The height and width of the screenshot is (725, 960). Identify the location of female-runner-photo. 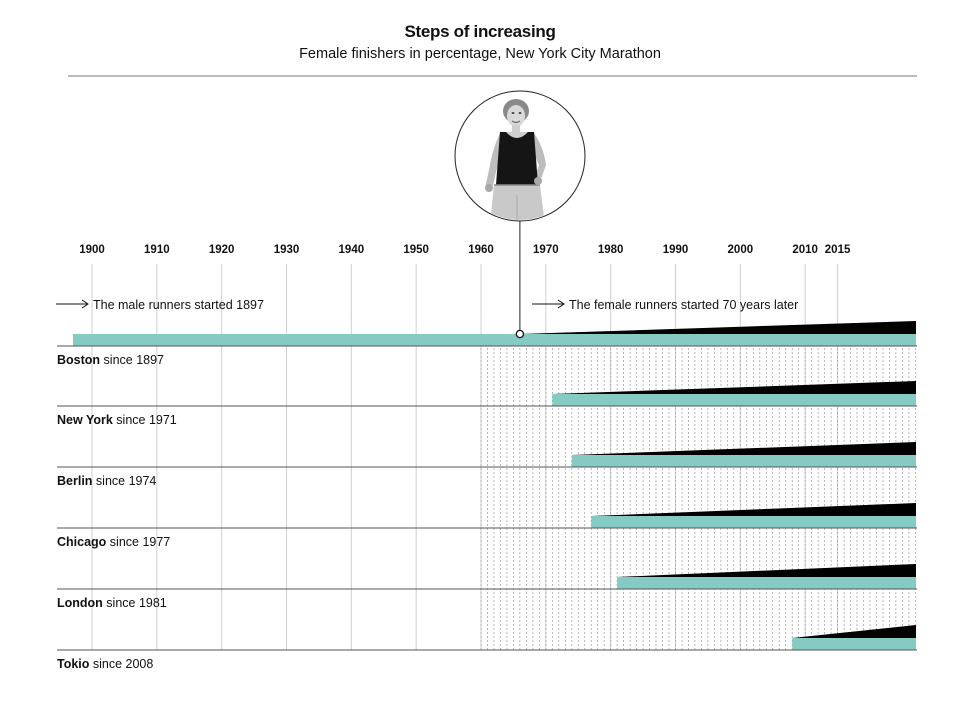
(520, 156).